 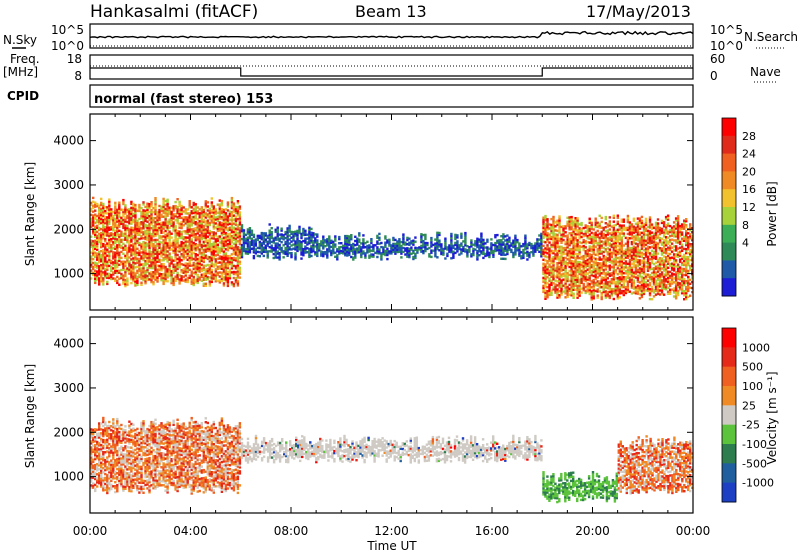 What do you see at coordinates (183, 99) in the screenshot?
I see `cpid-value: normal (fast stereo) 153` at bounding box center [183, 99].